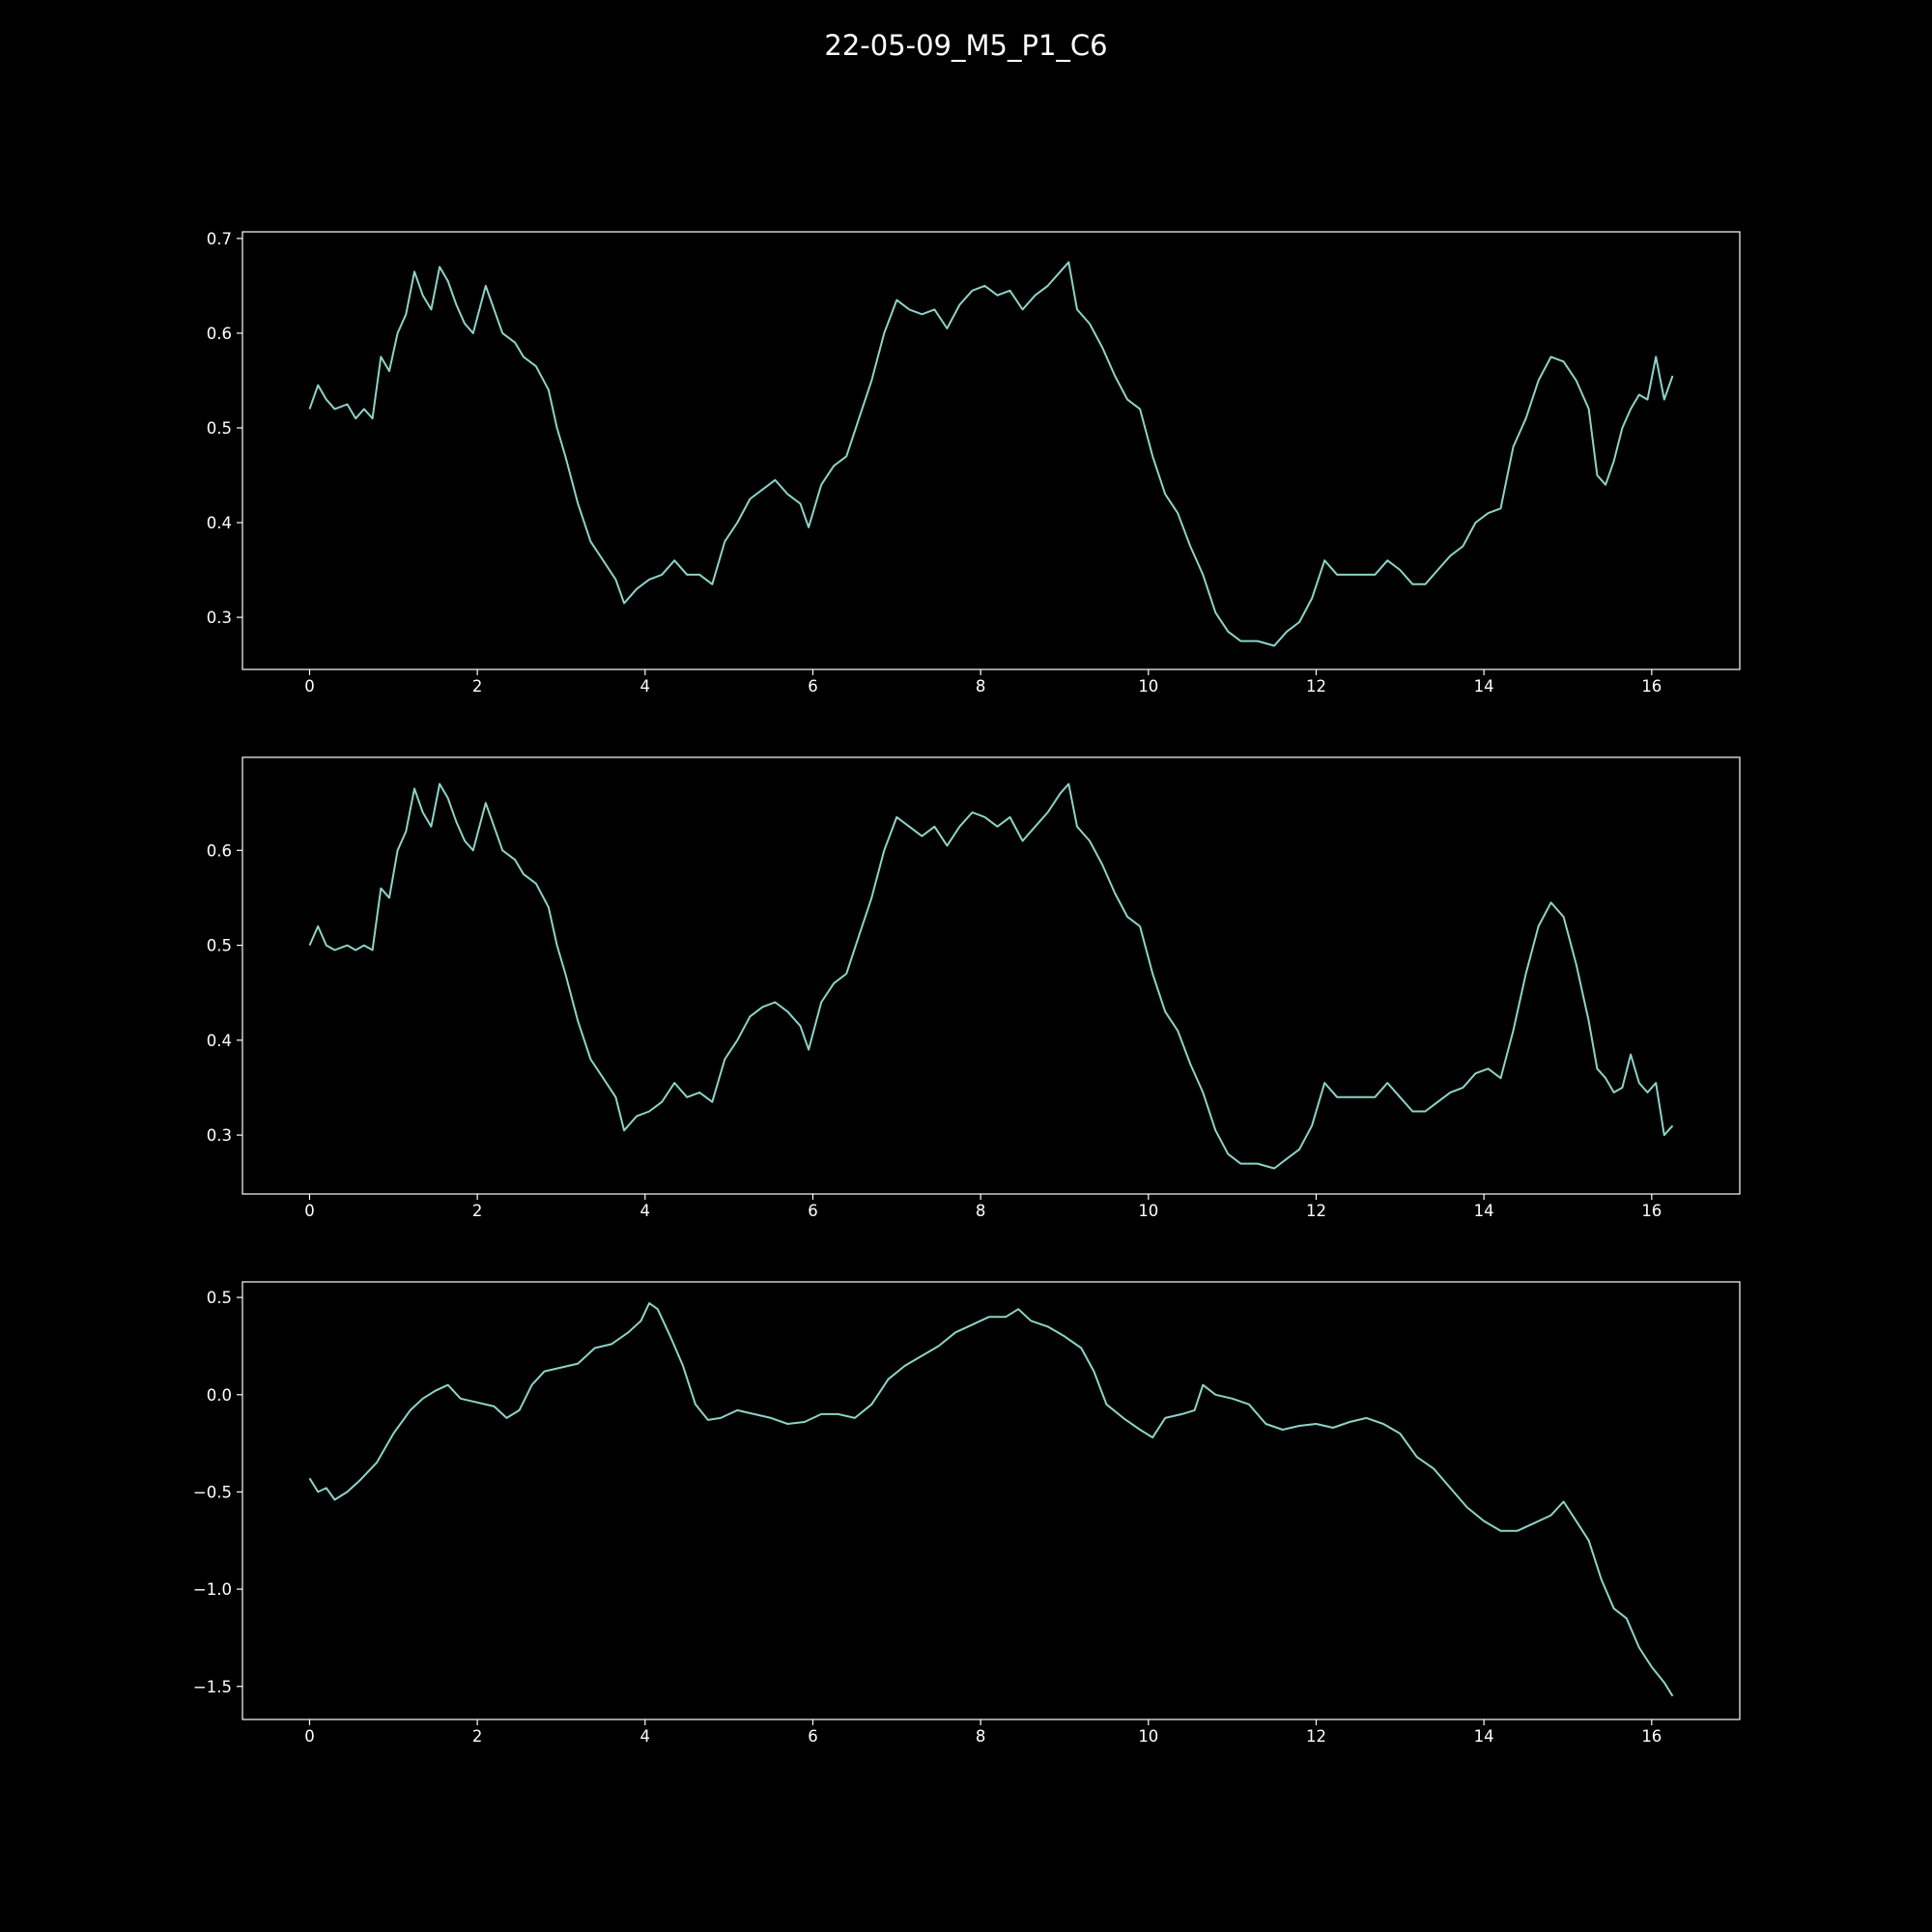 Image resolution: width=1932 pixels, height=1932 pixels. What do you see at coordinates (219, 1395) in the screenshot?
I see `y-tick-label: 0.0` at bounding box center [219, 1395].